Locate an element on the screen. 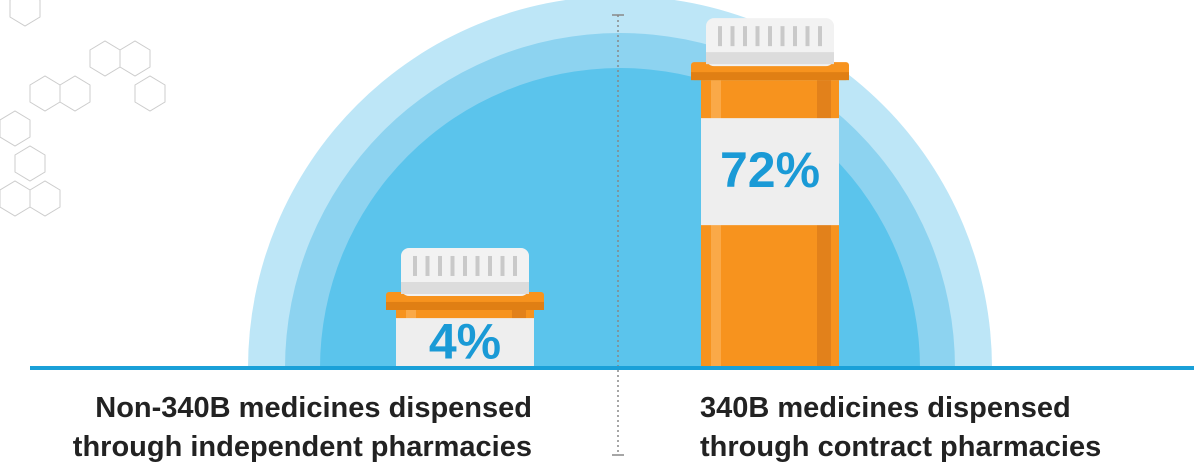  value-label: 4% is located at coordinates (465, 341).